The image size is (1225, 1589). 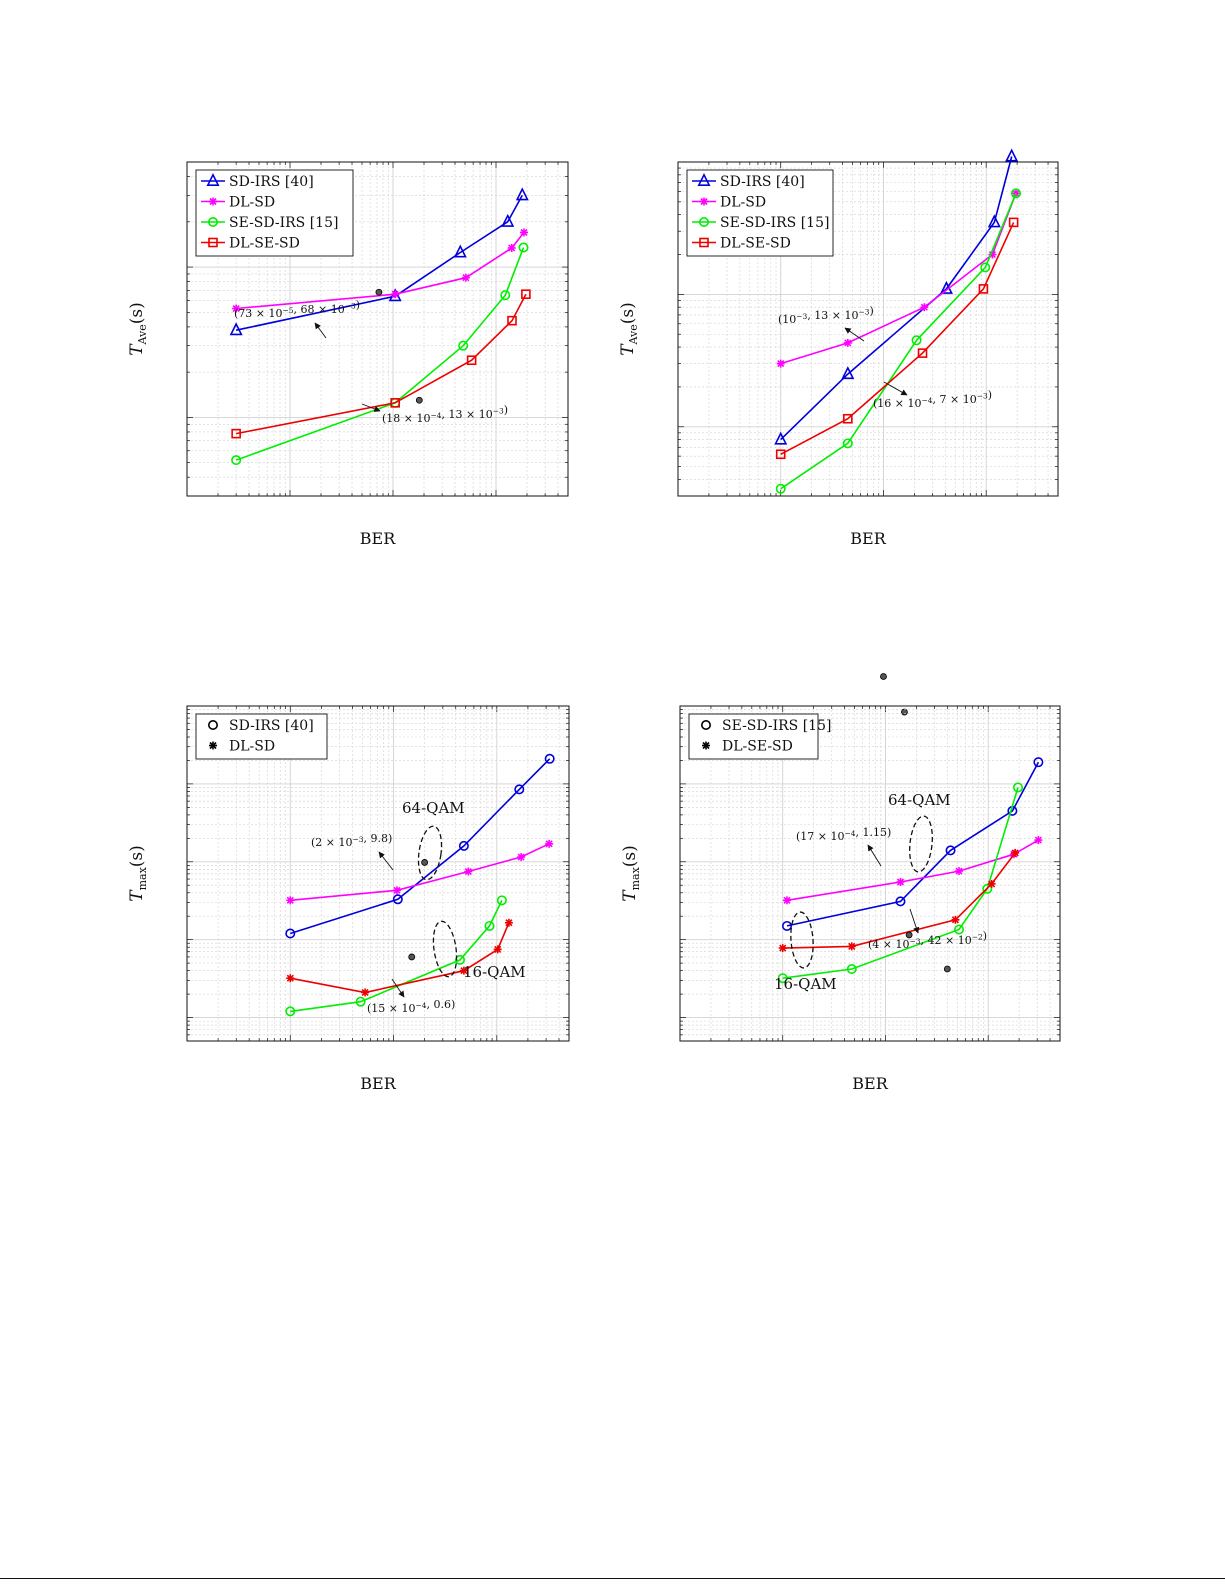 What do you see at coordinates (919, 800) in the screenshot?
I see `group-label: 64-QAM` at bounding box center [919, 800].